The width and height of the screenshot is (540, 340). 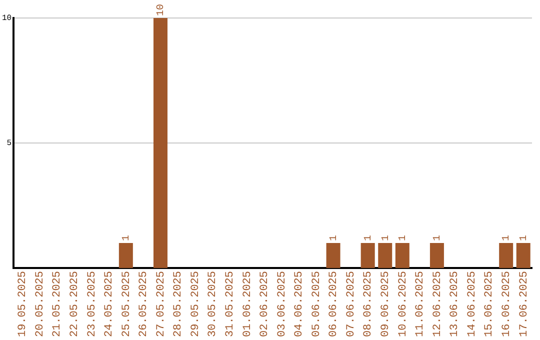 I want to click on x-tick-label: 29.05.2025, so click(x=196, y=304).